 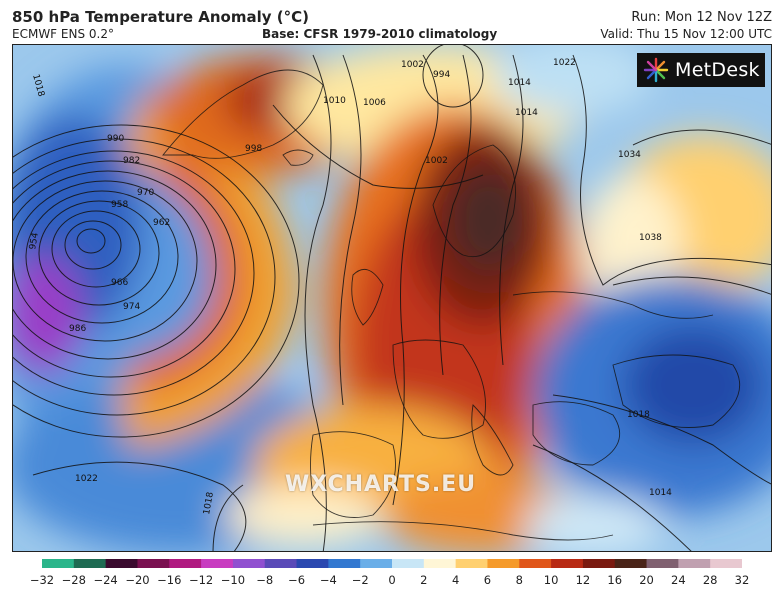 What do you see at coordinates (487, 580) in the screenshot?
I see `colorbar-tick-label: 6` at bounding box center [487, 580].